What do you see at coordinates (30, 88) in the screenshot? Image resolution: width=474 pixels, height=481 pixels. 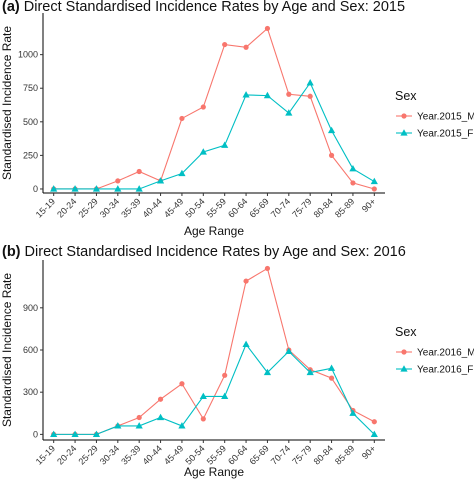 I see `y-tick-label: 750` at bounding box center [30, 88].